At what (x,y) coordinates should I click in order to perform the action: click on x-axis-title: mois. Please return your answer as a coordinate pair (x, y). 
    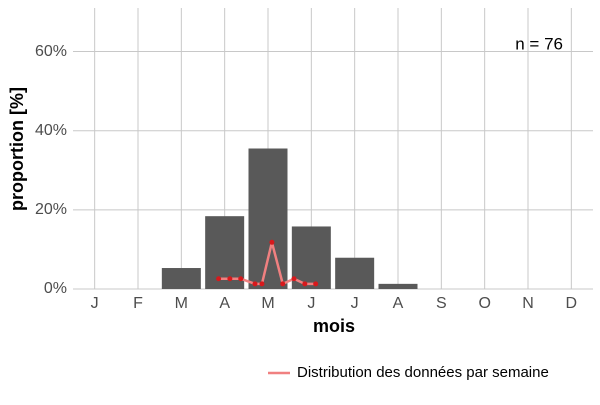
    Looking at the image, I should click on (334, 326).